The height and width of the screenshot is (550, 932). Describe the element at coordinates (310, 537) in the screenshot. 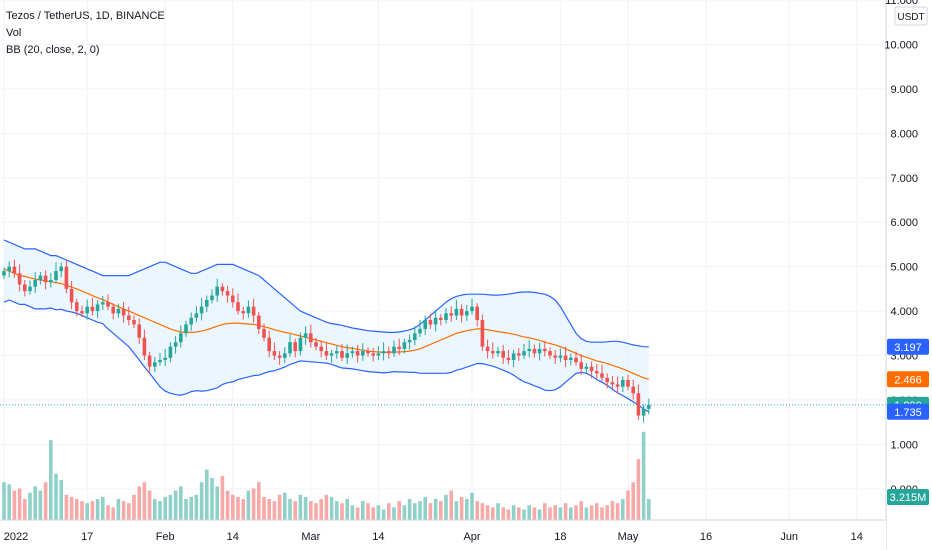

I see `time-tick-label: Mar` at that location.